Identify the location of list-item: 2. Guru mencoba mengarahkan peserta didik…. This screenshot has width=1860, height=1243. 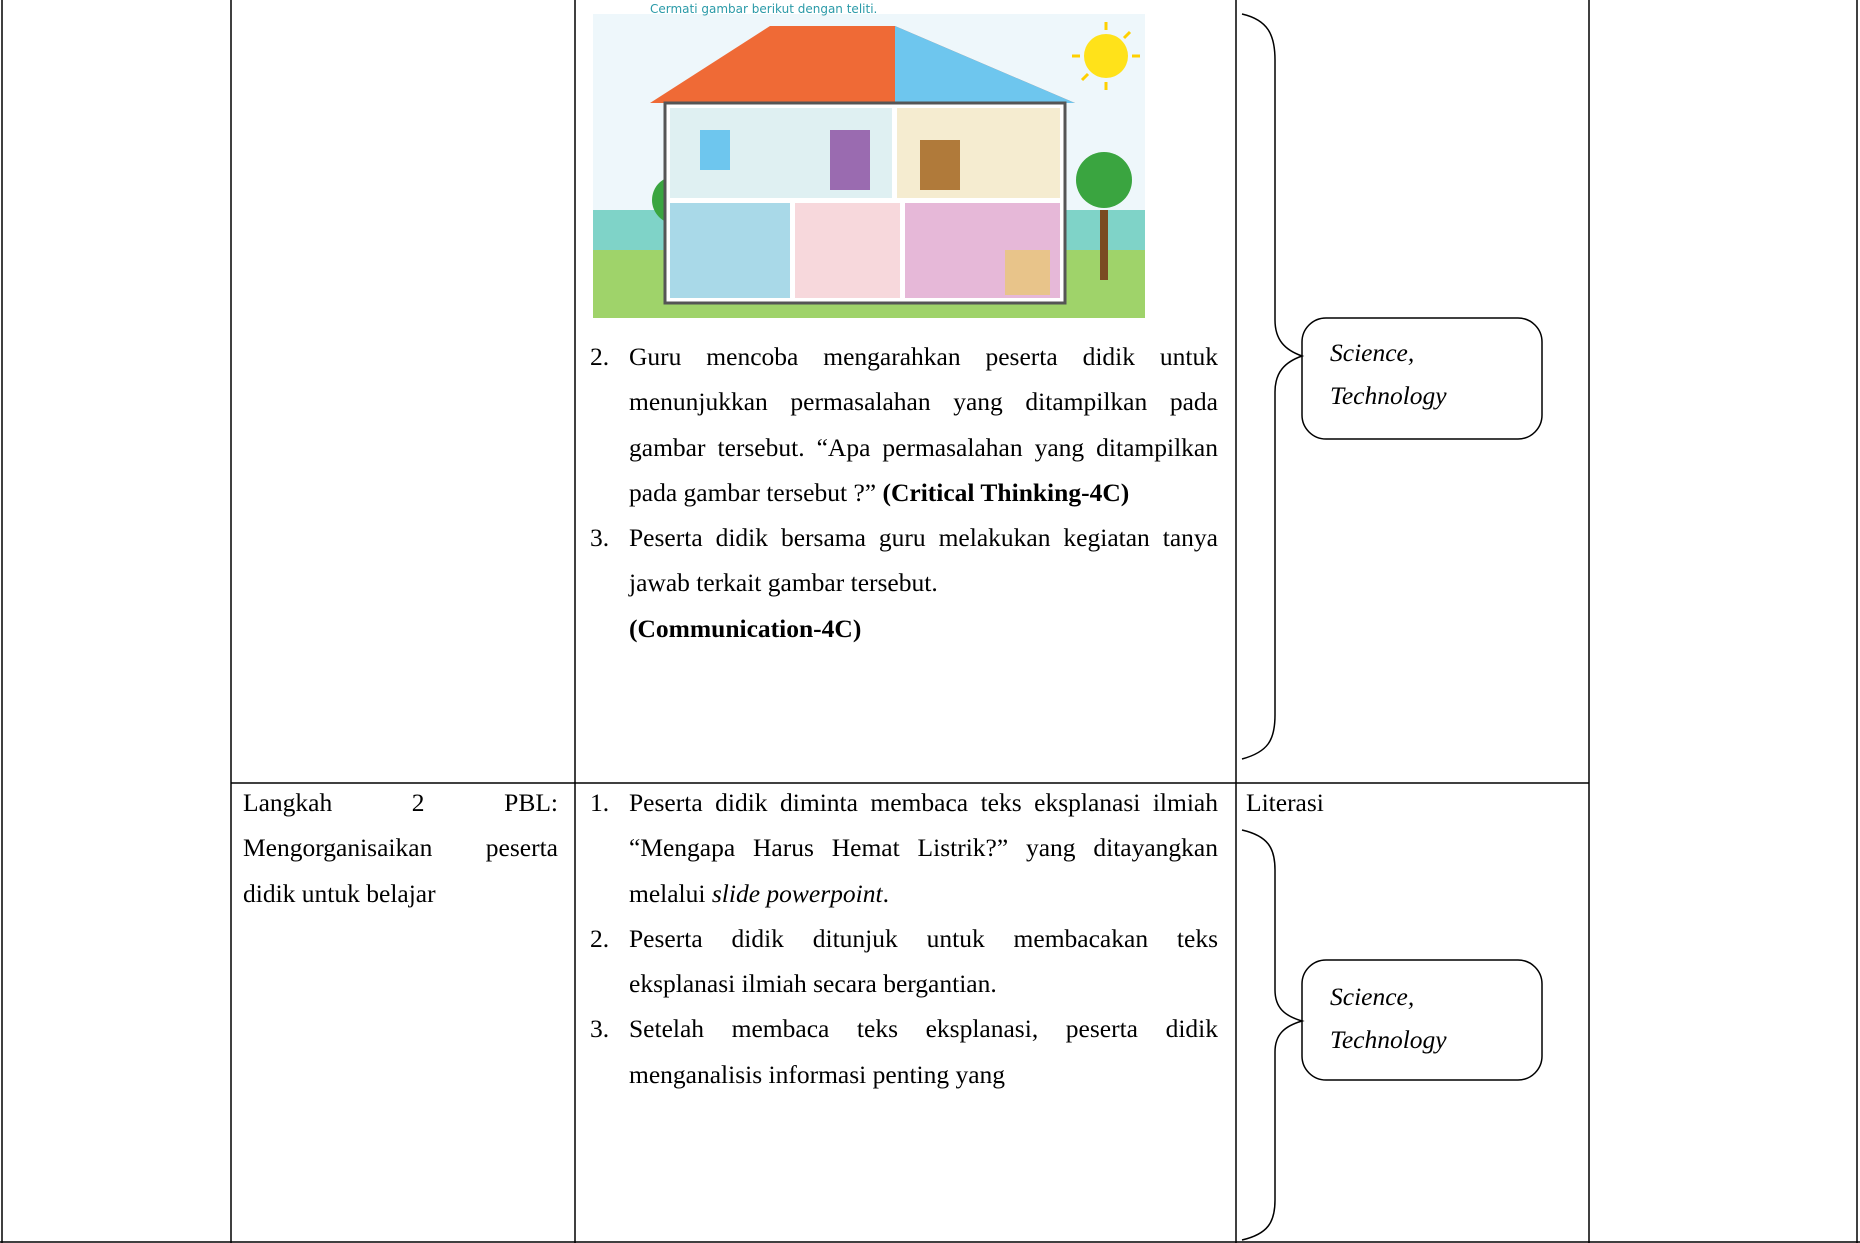
(904, 424).